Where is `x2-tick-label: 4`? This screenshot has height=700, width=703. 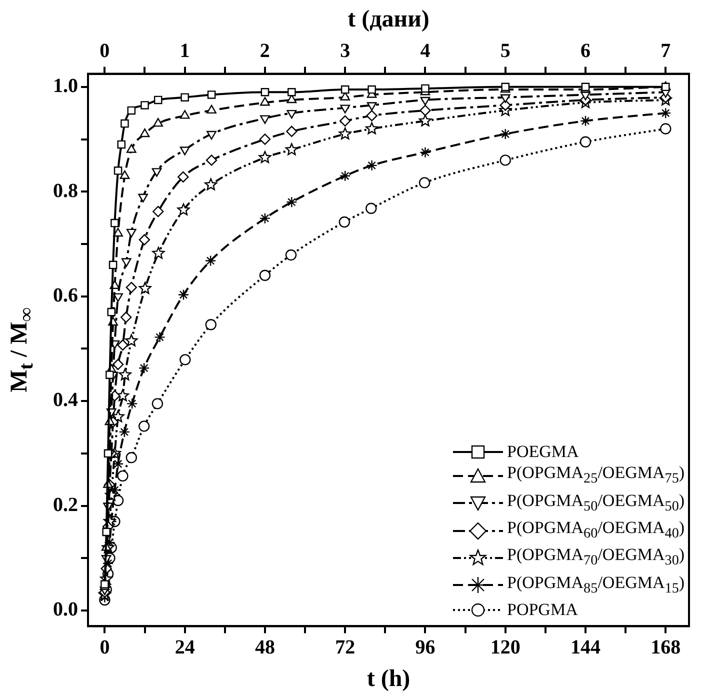 x2-tick-label: 4 is located at coordinates (425, 51).